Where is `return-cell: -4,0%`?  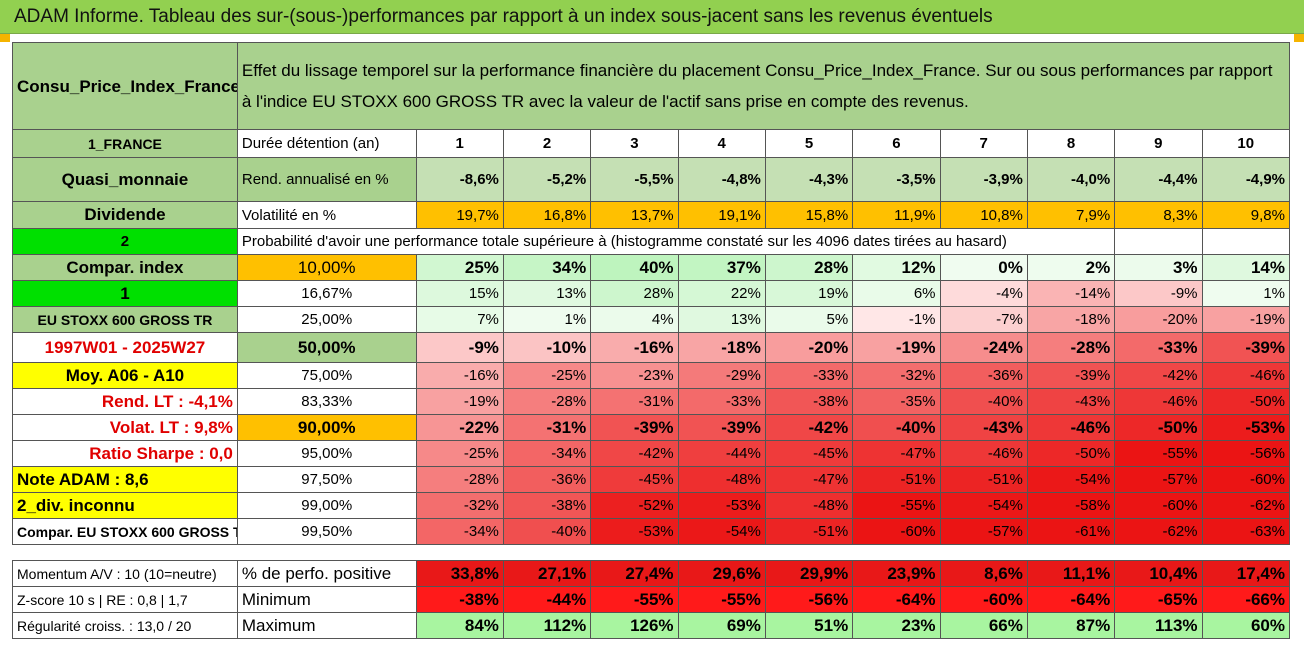 return-cell: -4,0% is located at coordinates (1071, 179).